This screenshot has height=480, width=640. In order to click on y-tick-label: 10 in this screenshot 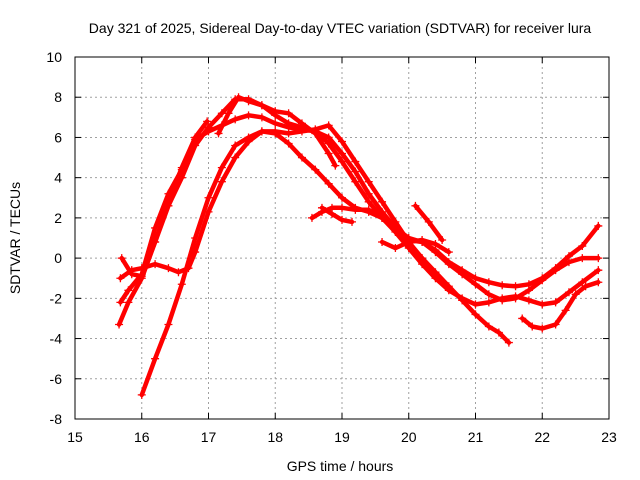, I will do `click(54, 57)`.